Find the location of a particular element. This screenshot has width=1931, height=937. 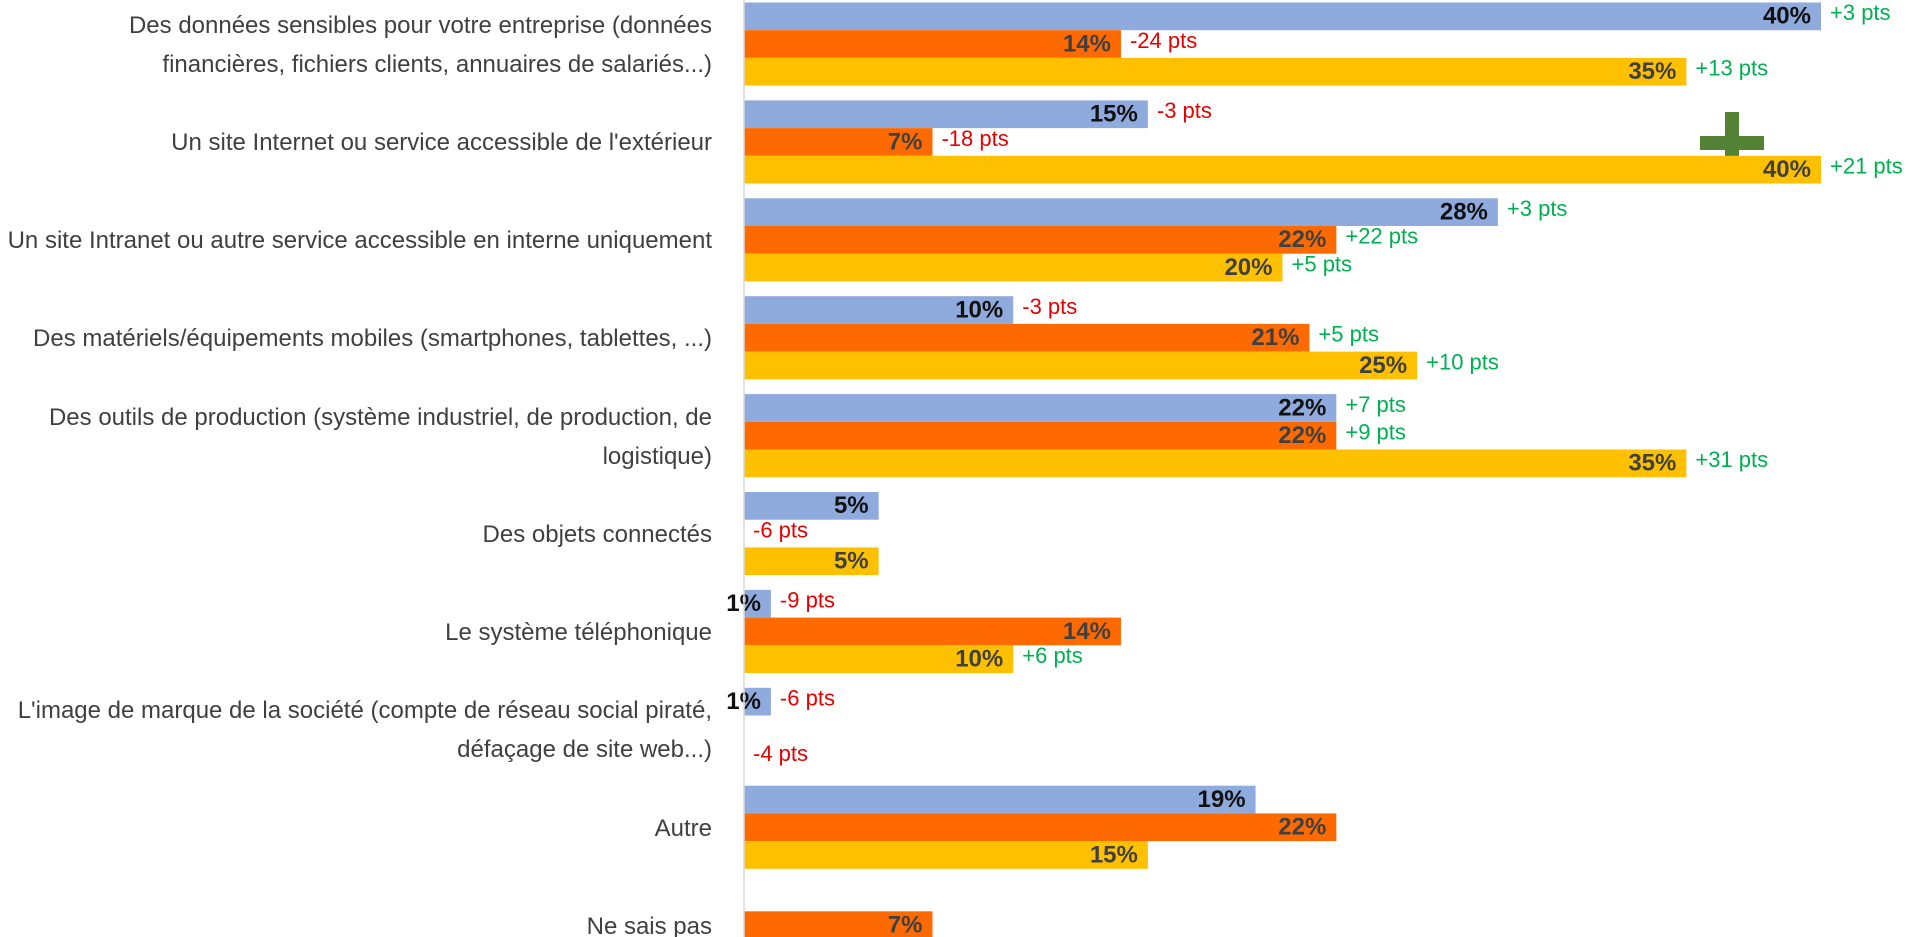

delta-label: +10 pts is located at coordinates (1462, 361).